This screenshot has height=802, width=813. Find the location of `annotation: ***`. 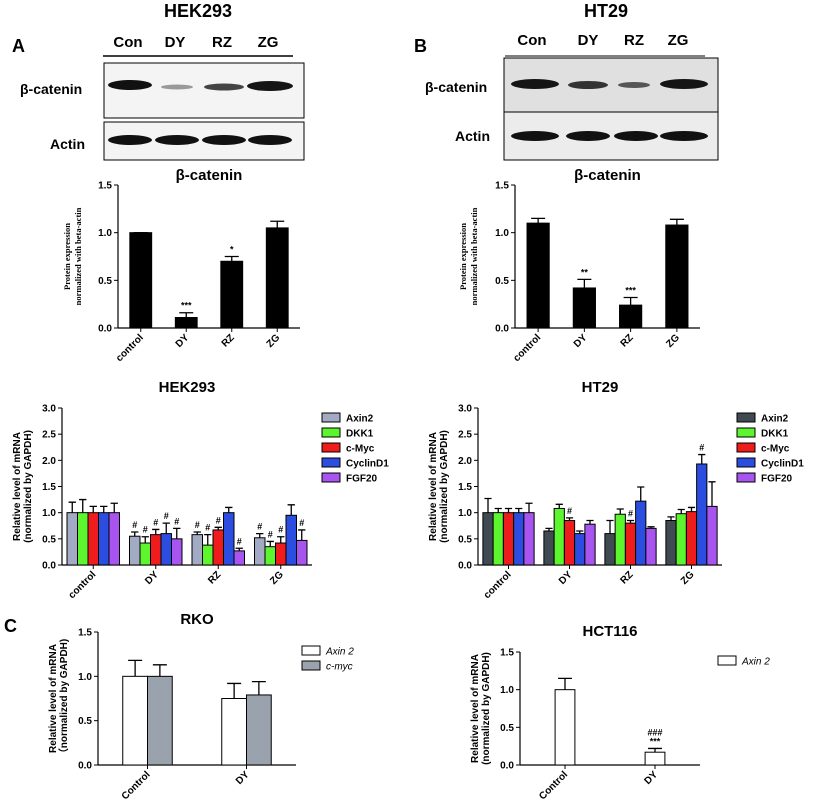

annotation: *** is located at coordinates (186, 306).